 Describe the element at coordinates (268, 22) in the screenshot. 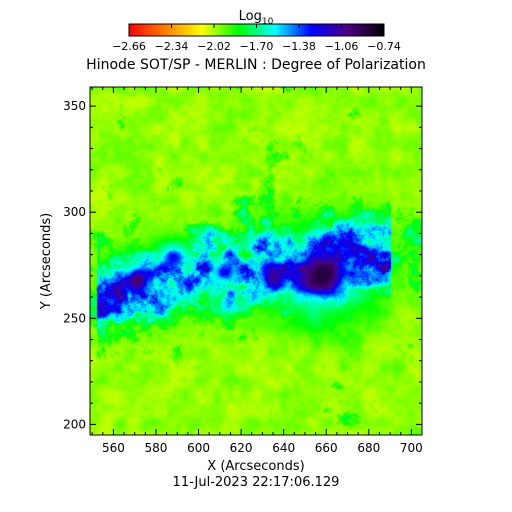

I see `colorbar-label-sub: 10` at that location.